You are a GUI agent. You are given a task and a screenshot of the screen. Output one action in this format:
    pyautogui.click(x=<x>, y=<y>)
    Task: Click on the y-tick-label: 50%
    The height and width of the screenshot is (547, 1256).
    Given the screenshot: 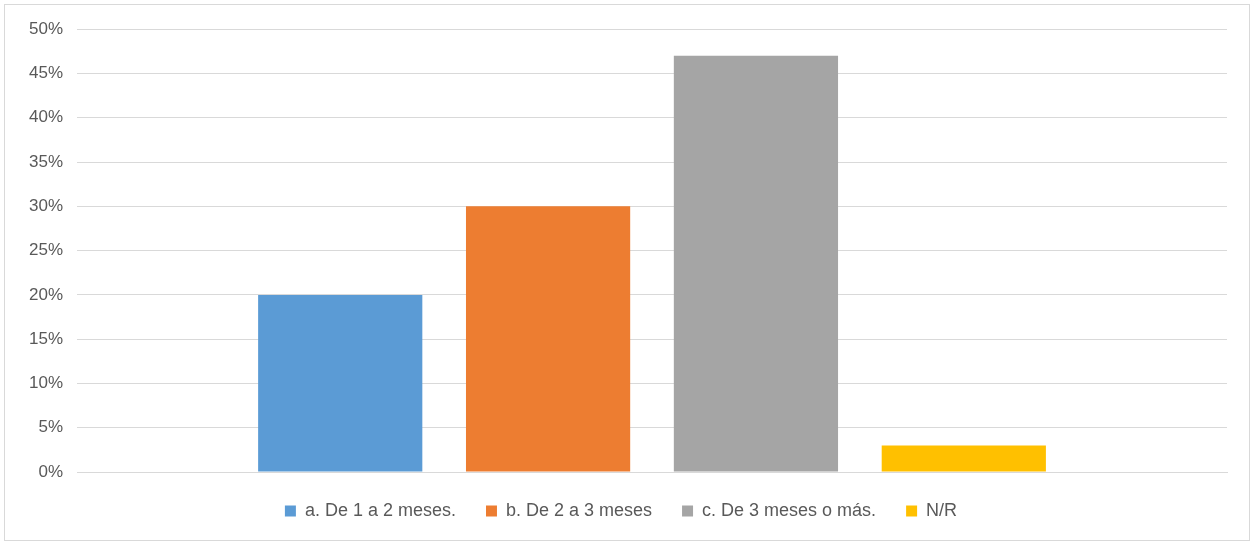 What is the action you would take?
    pyautogui.click(x=46, y=28)
    